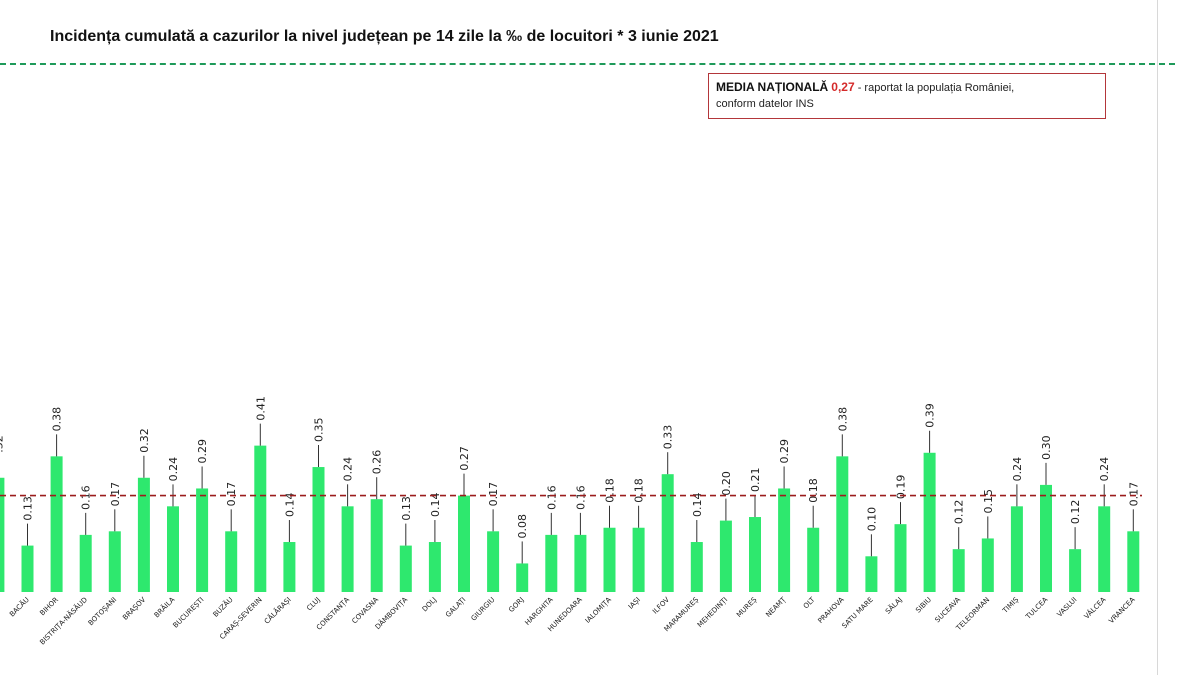 This screenshot has height=675, width=1200. I want to click on data-label: 0.39, so click(930, 415).